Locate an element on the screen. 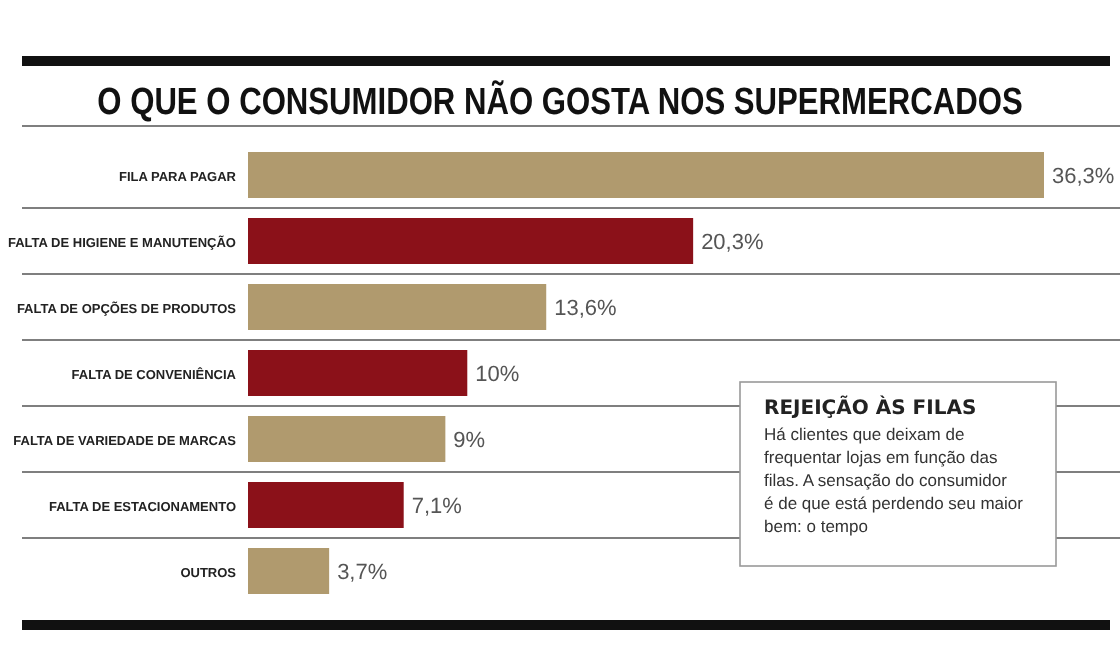 The image size is (1120, 654). data-label: 36,3% is located at coordinates (1083, 177).